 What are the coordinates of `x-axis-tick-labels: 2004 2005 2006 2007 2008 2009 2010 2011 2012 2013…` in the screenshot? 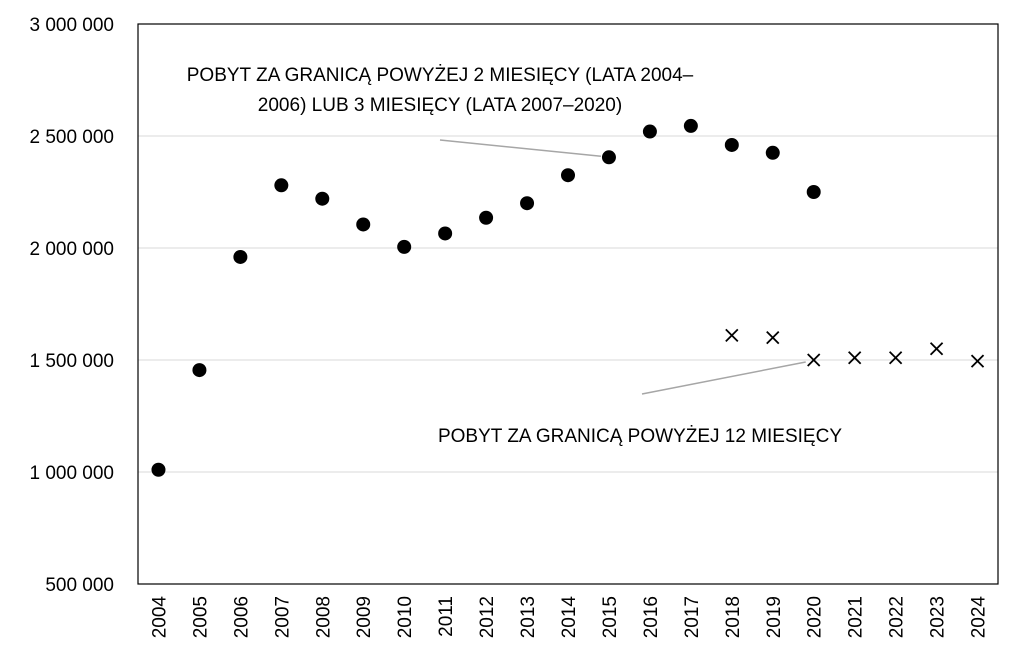 It's located at (569, 617).